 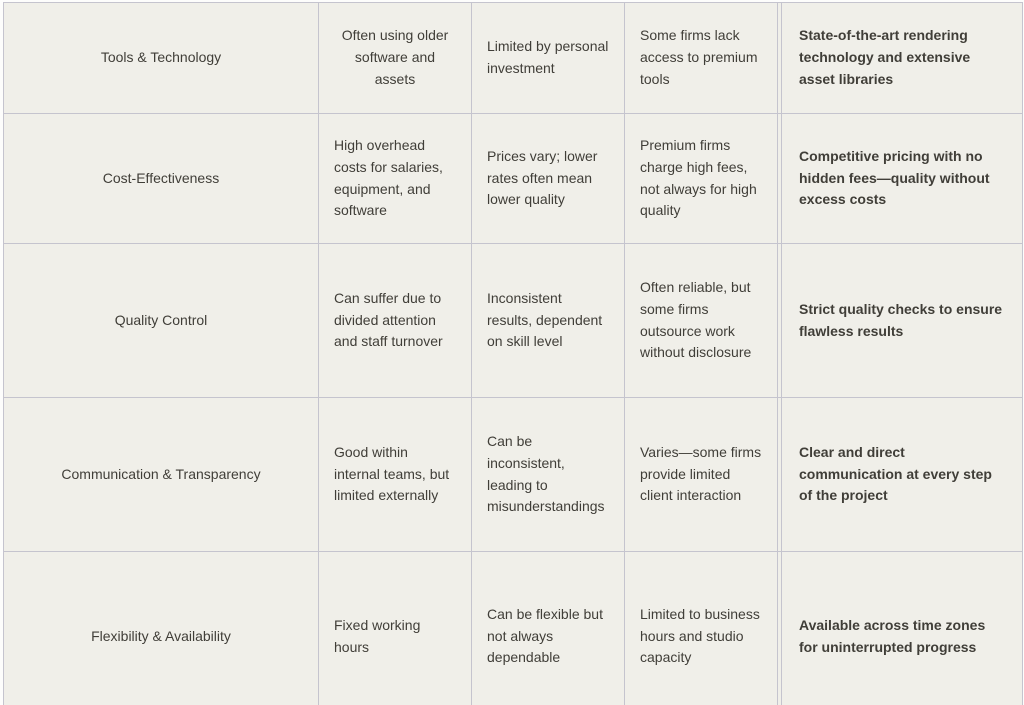 What do you see at coordinates (161, 178) in the screenshot?
I see `row-label-cost-effectiveness: Cost-Effectiveness` at bounding box center [161, 178].